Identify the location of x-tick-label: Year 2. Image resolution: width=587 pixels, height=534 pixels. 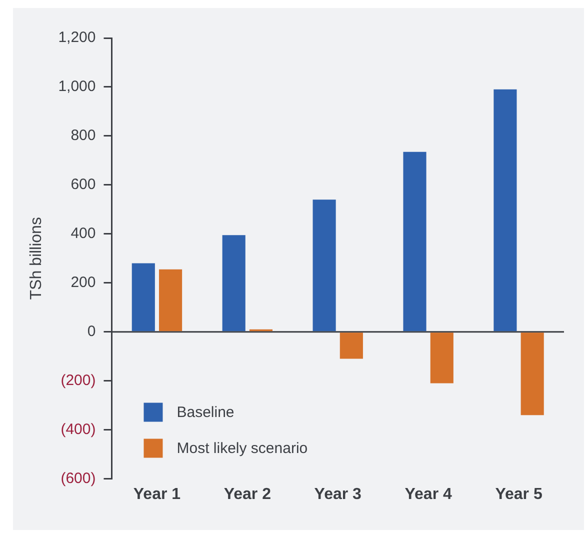
(248, 494).